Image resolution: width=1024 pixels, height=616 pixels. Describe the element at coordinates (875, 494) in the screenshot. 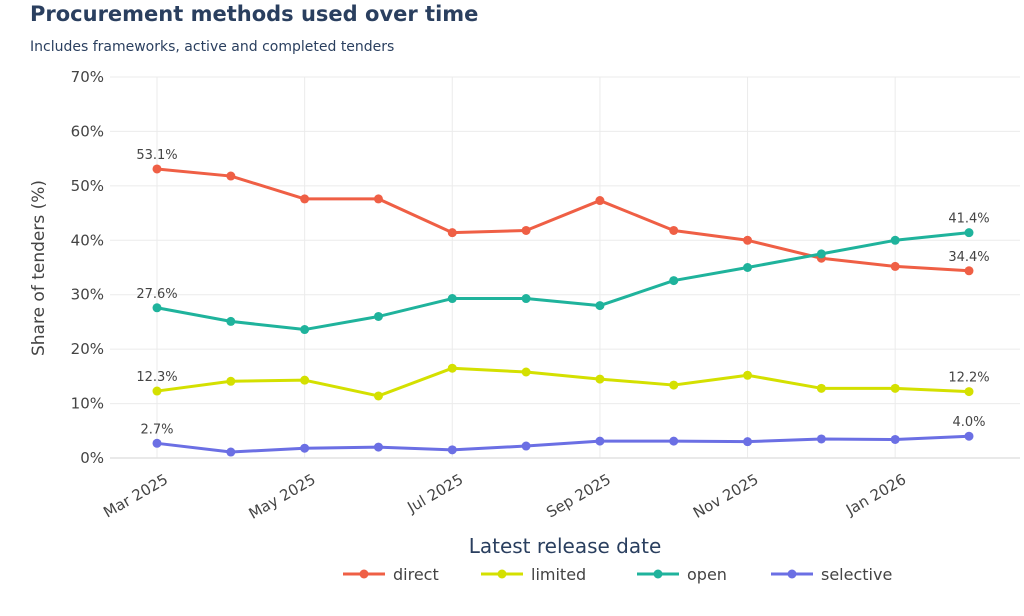

I see `x-tick-label: Jan 2026` at that location.